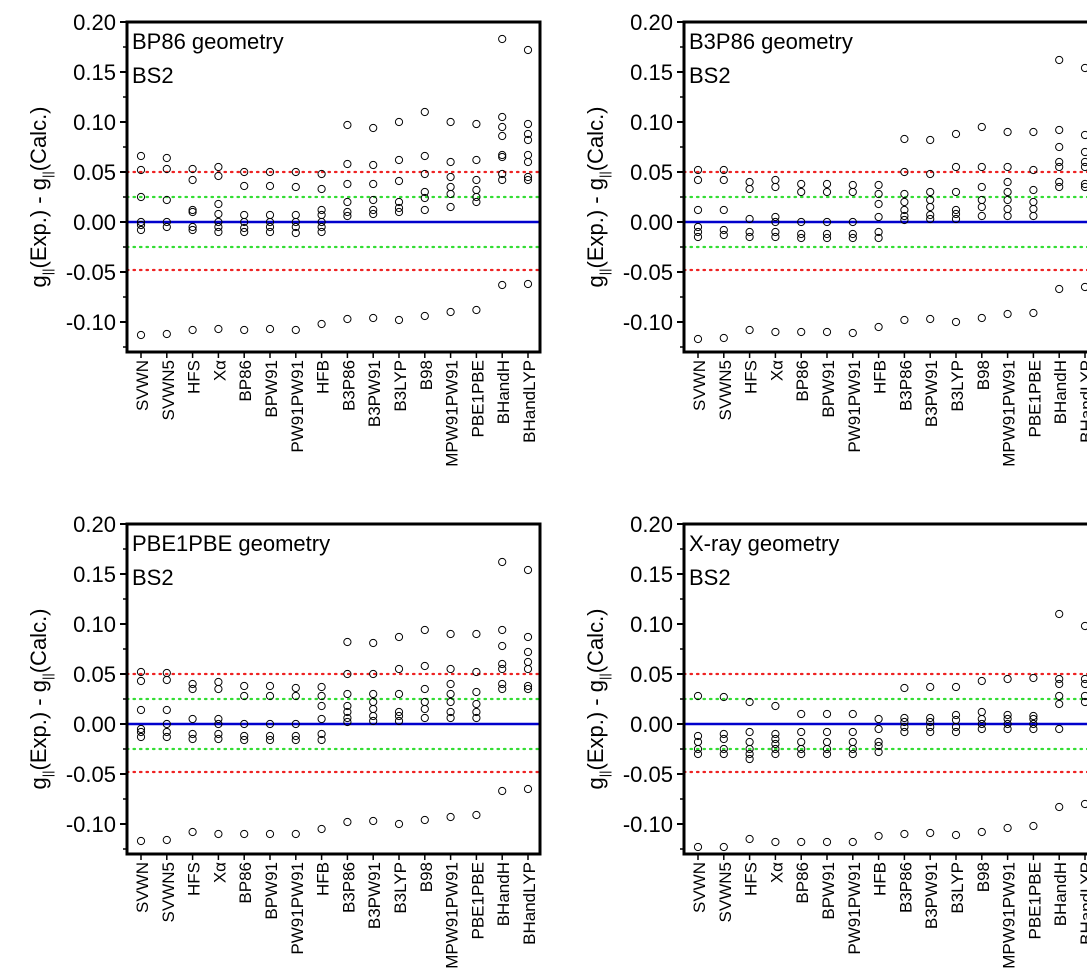  What do you see at coordinates (94, 172) in the screenshot?
I see `y-tick-label: 0.05` at bounding box center [94, 172].